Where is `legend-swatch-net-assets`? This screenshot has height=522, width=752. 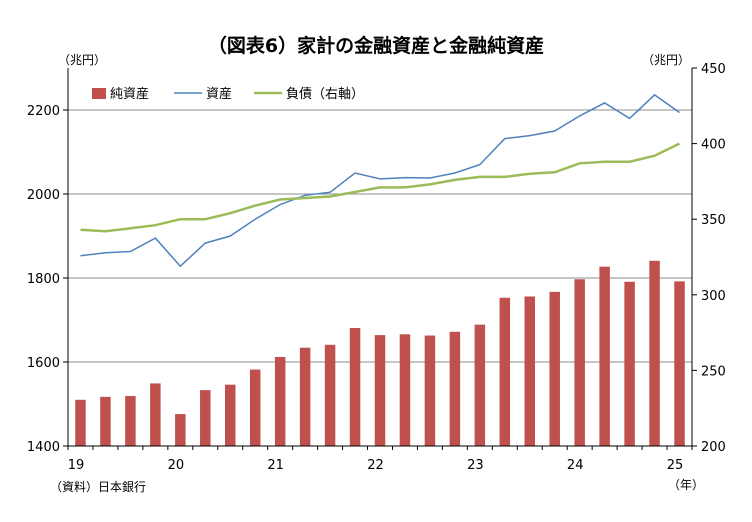 legend-swatch-net-assets is located at coordinates (99, 93).